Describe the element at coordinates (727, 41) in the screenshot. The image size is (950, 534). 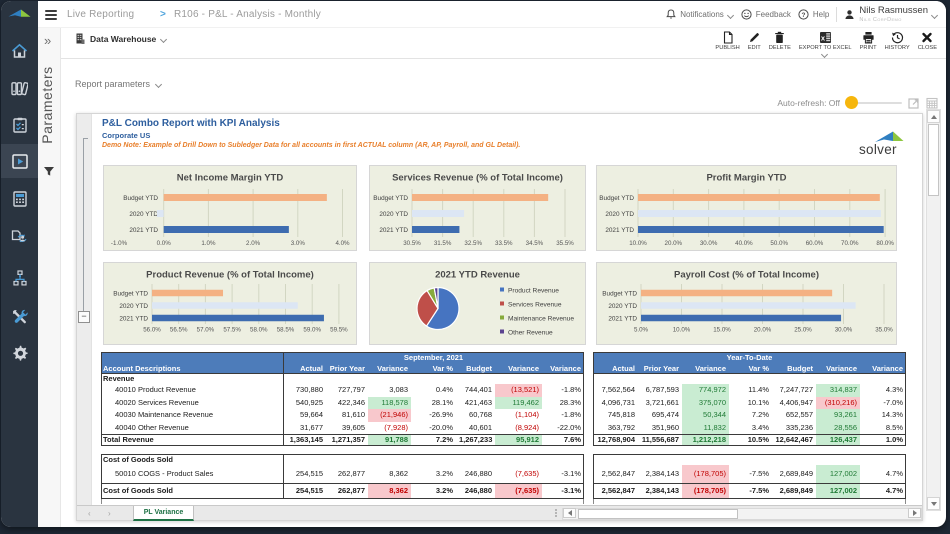
I see `publish-button: PUBLISH` at that location.